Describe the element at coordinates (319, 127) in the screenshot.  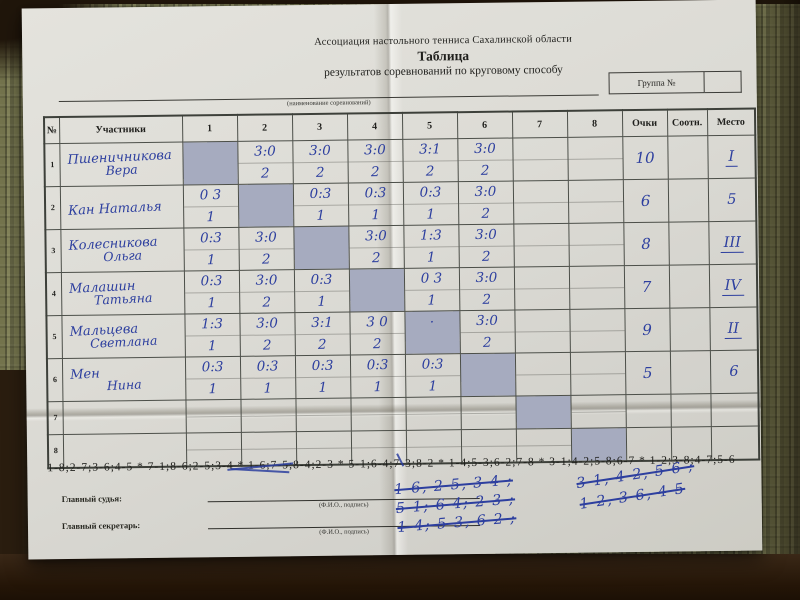
I see `col-header-3: 3` at that location.